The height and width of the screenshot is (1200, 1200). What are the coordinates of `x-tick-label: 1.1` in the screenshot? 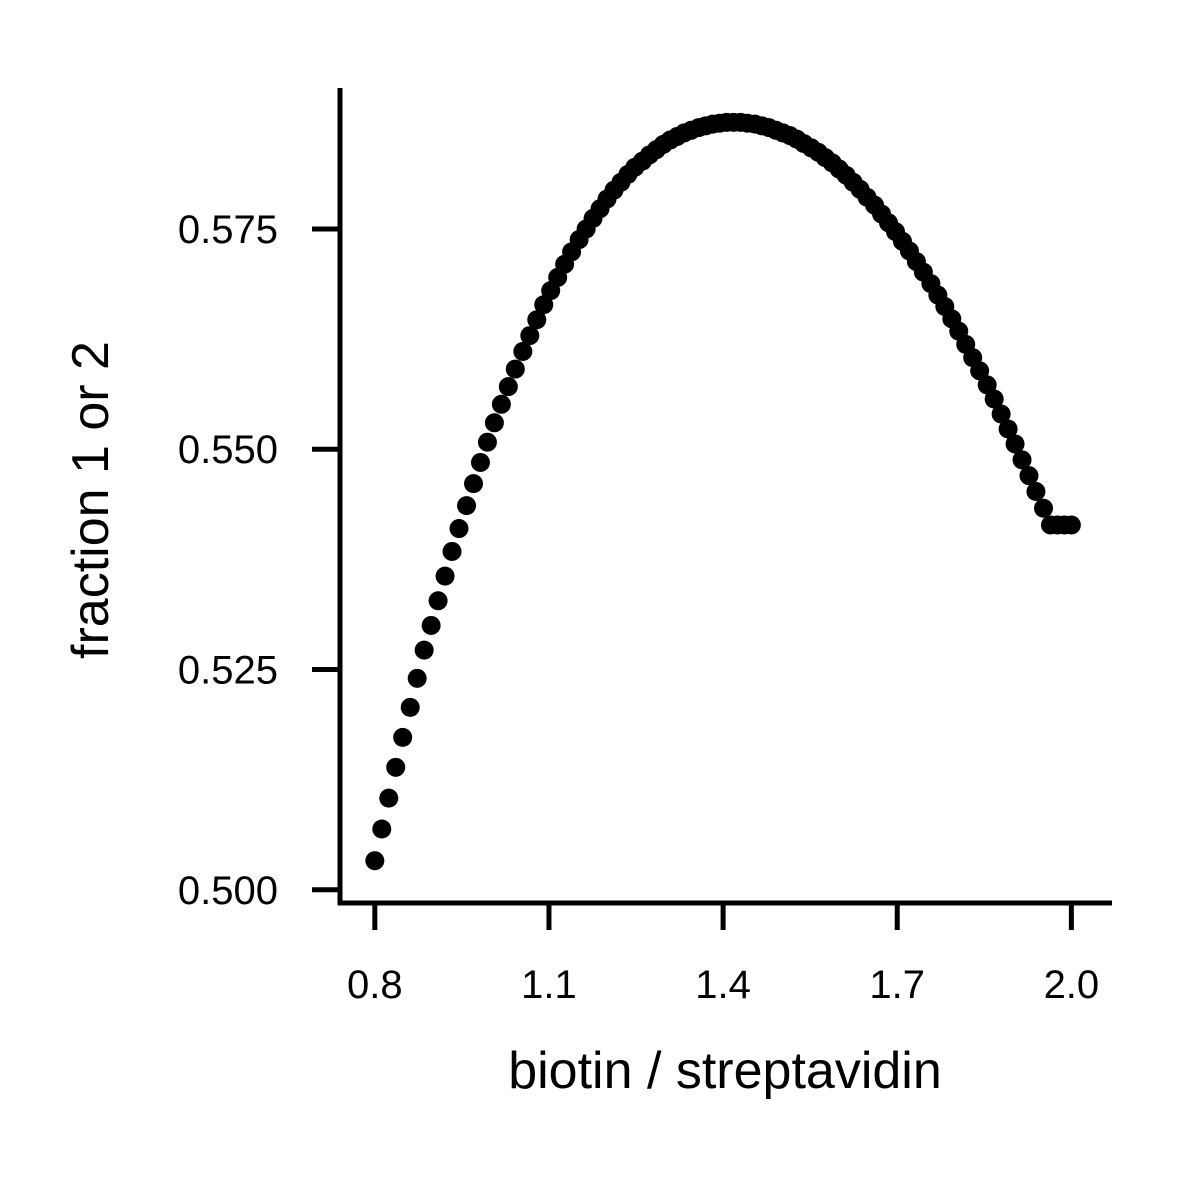 It's located at (549, 985).